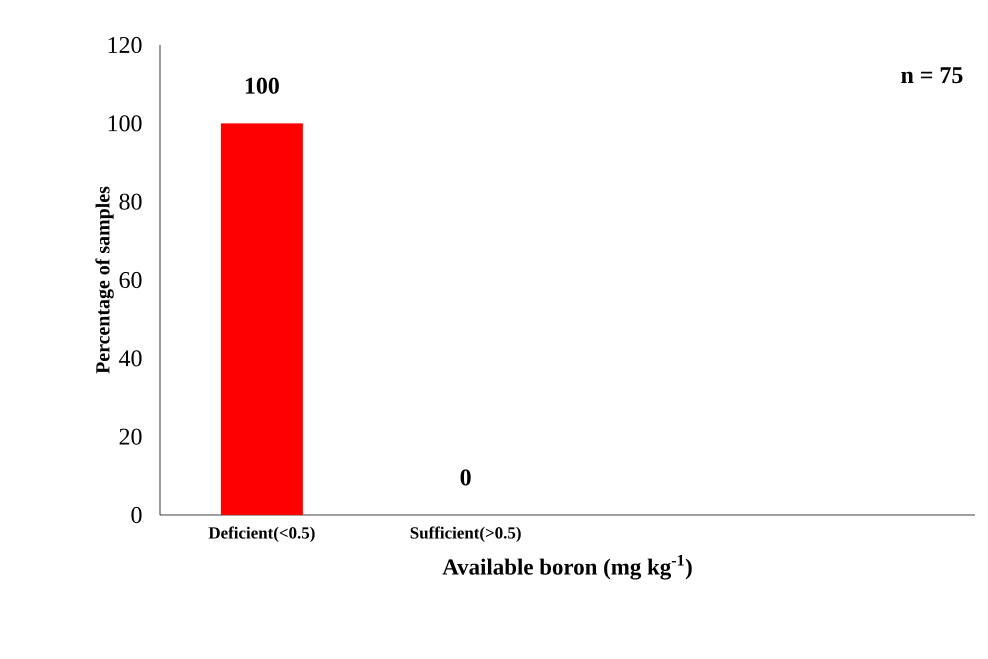 Image resolution: width=988 pixels, height=659 pixels. What do you see at coordinates (131, 436) in the screenshot?
I see `y-tick-label: 20` at bounding box center [131, 436].